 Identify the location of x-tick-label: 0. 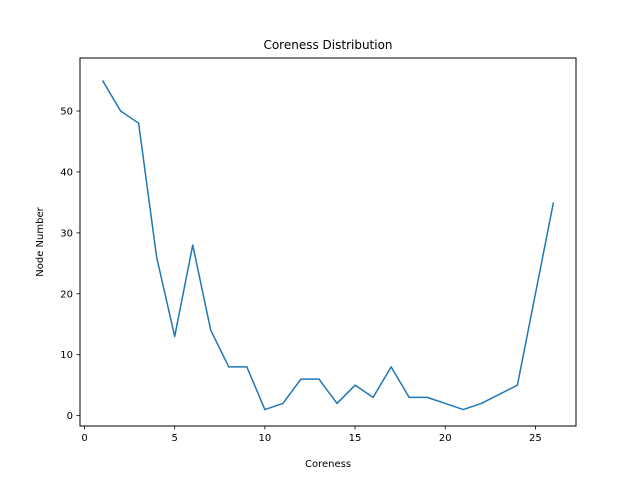
(84, 438).